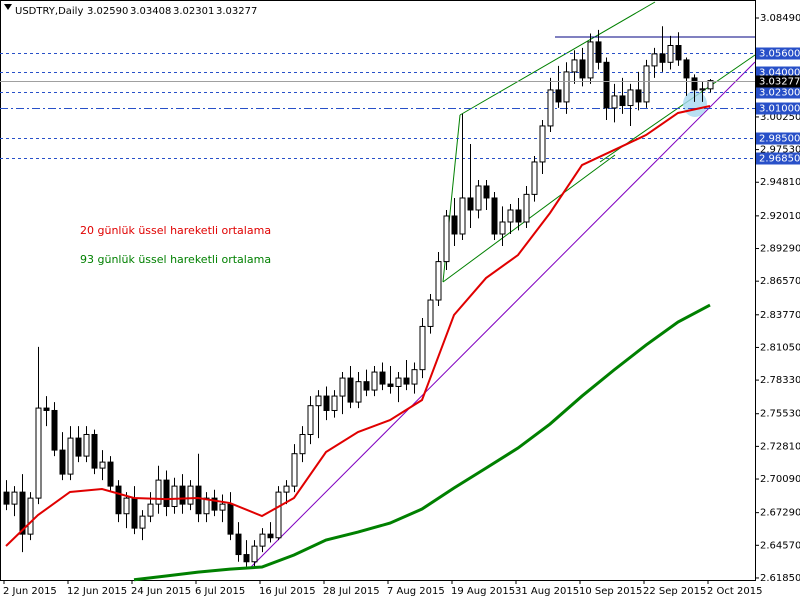 The width and height of the screenshot is (800, 600). What do you see at coordinates (780, 216) in the screenshot?
I see `y-tick-label: 2.92010` at bounding box center [780, 216].